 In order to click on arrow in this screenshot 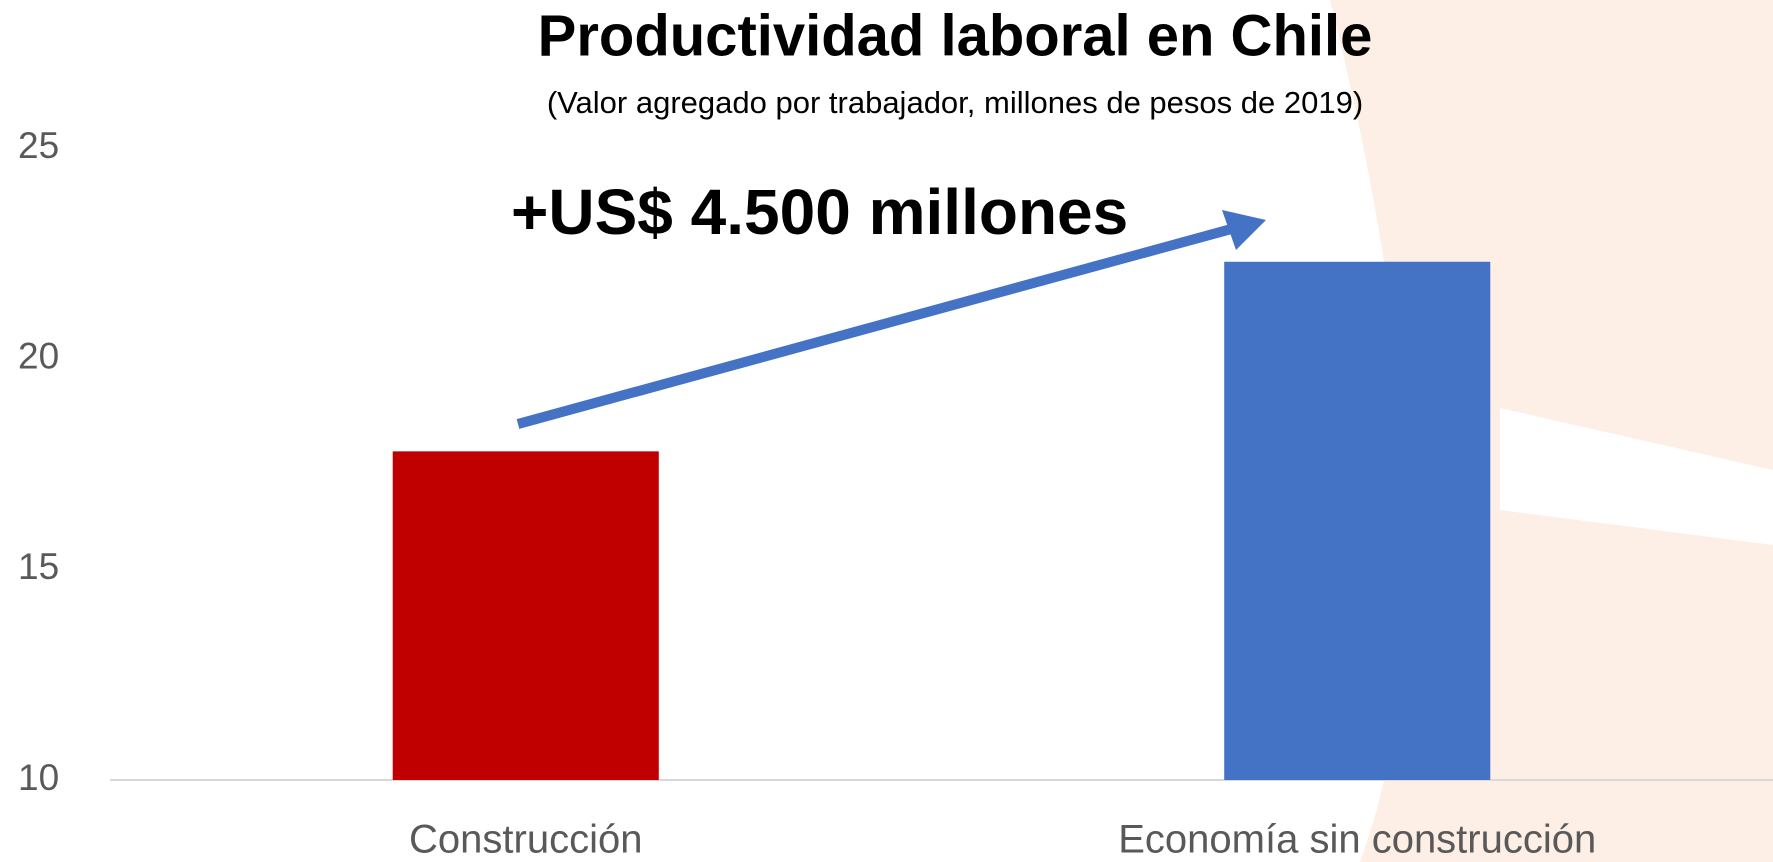, I will do `click(891, 319)`.